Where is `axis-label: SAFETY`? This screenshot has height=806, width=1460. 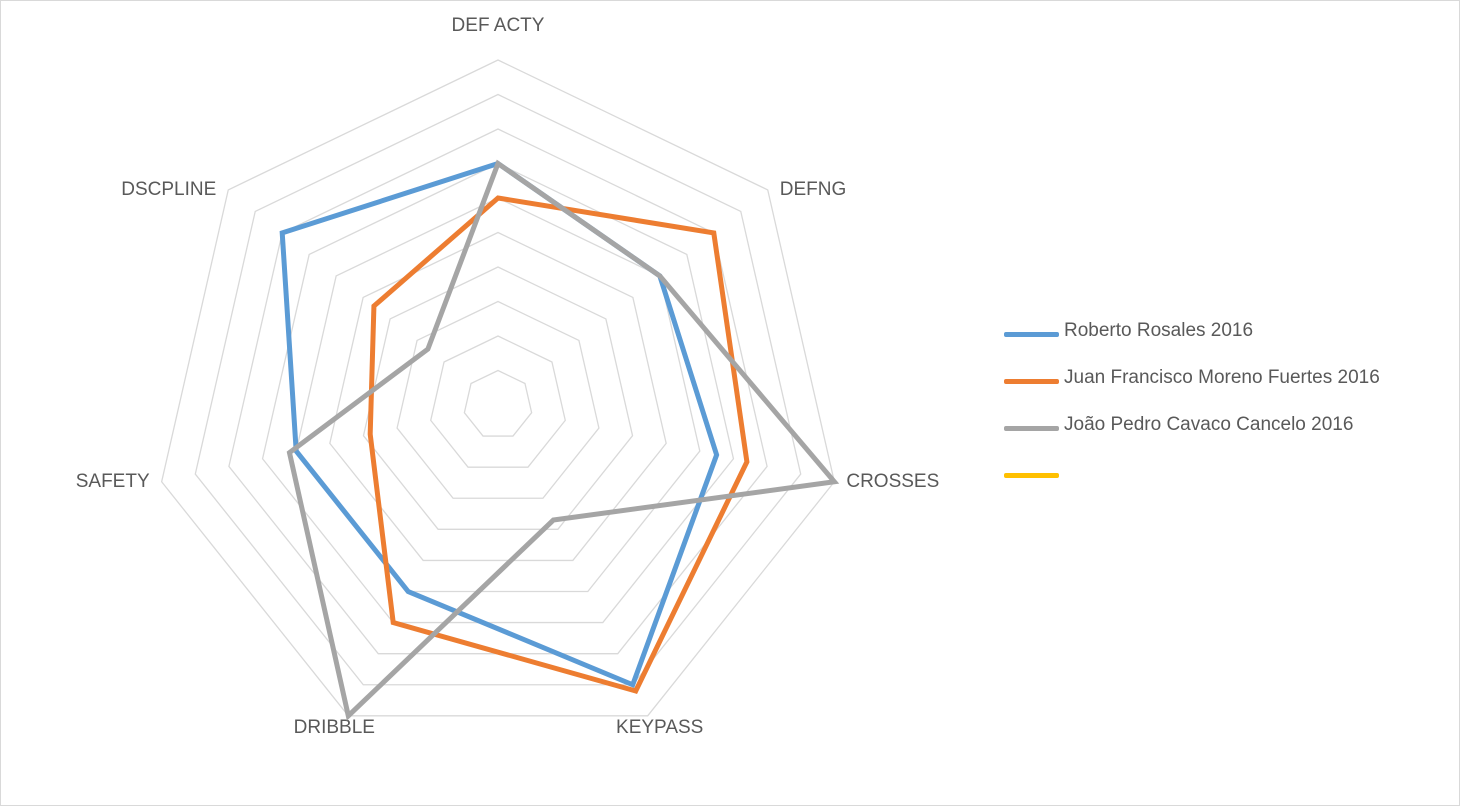 axis-label: SAFETY is located at coordinates (113, 481).